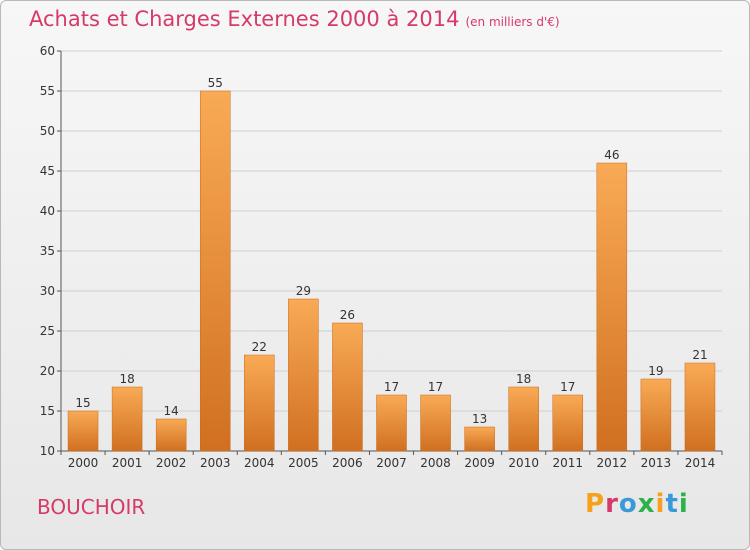 The height and width of the screenshot is (550, 750). What do you see at coordinates (127, 419) in the screenshot?
I see `bar-2001` at bounding box center [127, 419].